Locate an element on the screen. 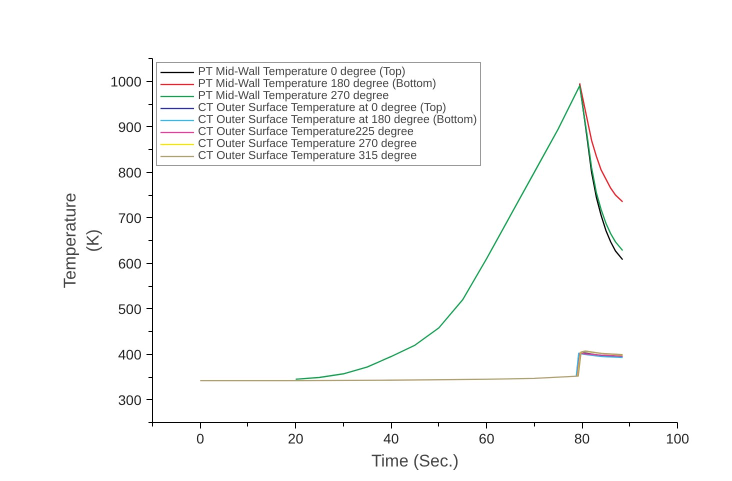  legend-label: PT Mid-Wall Temperature 270 degree is located at coordinates (293, 96).